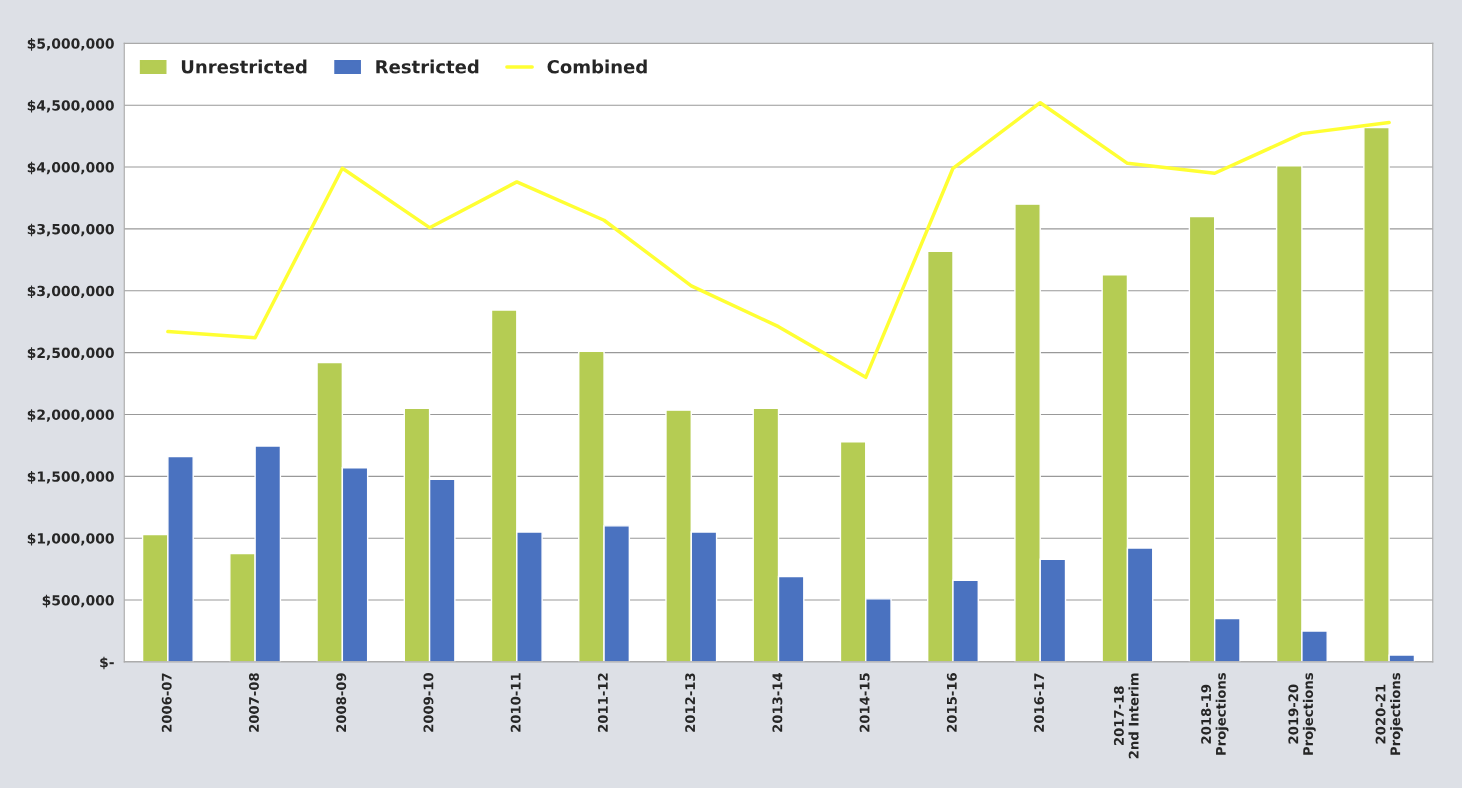 This screenshot has height=788, width=1462. Describe the element at coordinates (515, 702) in the screenshot. I see `x-tick-label: 2010-11` at that location.